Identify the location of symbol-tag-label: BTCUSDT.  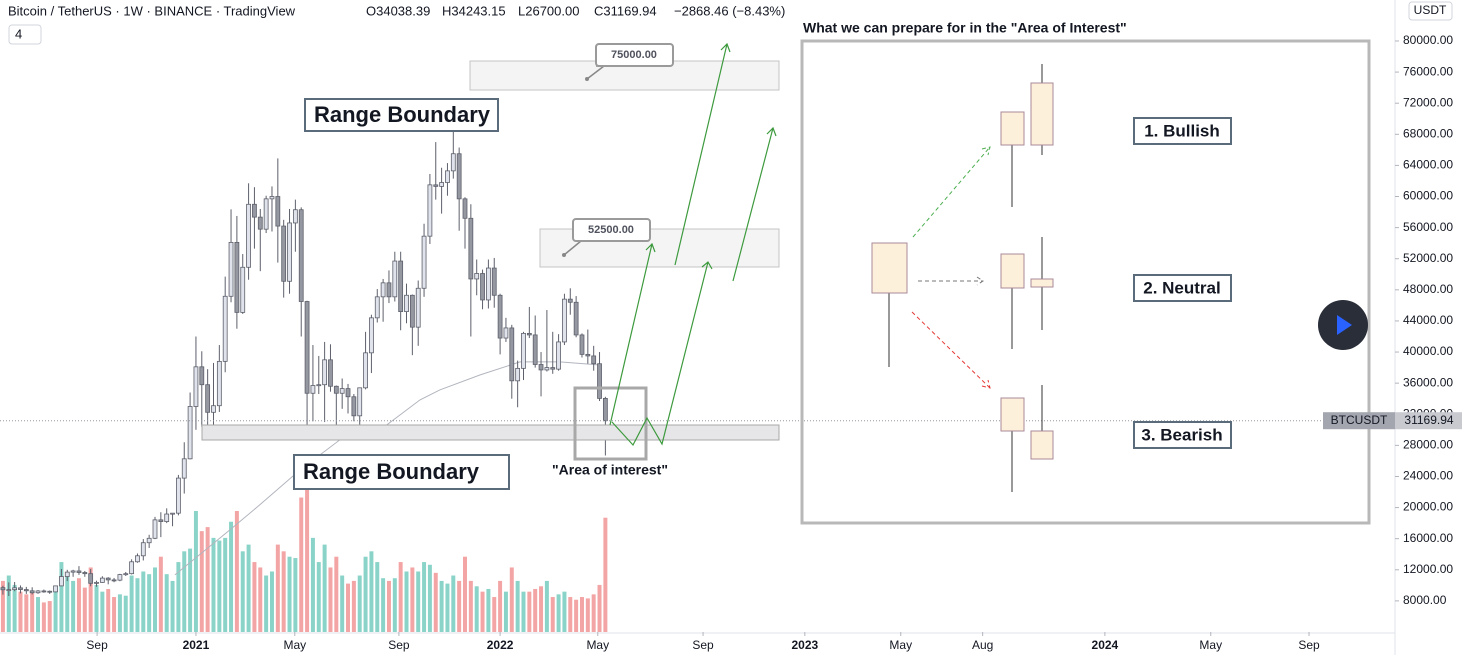
(1359, 420).